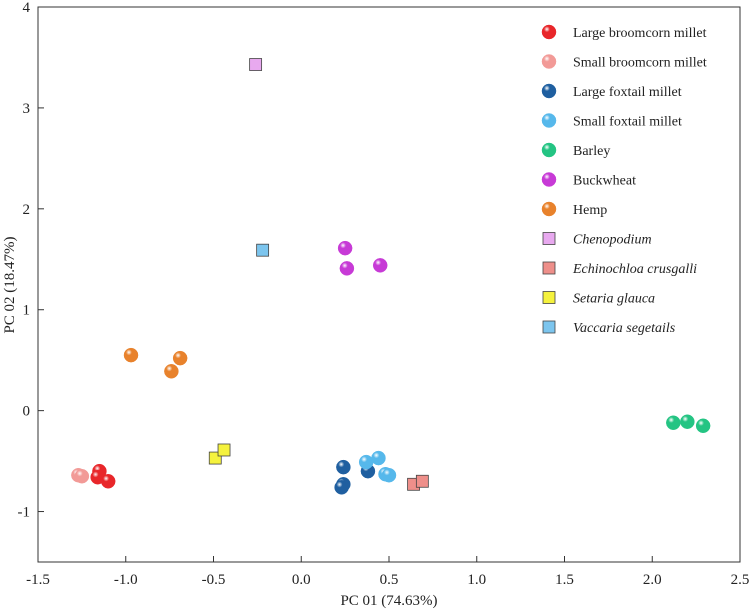 Image resolution: width=750 pixels, height=611 pixels. What do you see at coordinates (564, 580) in the screenshot?
I see `x-tick-label: 1.5` at bounding box center [564, 580].